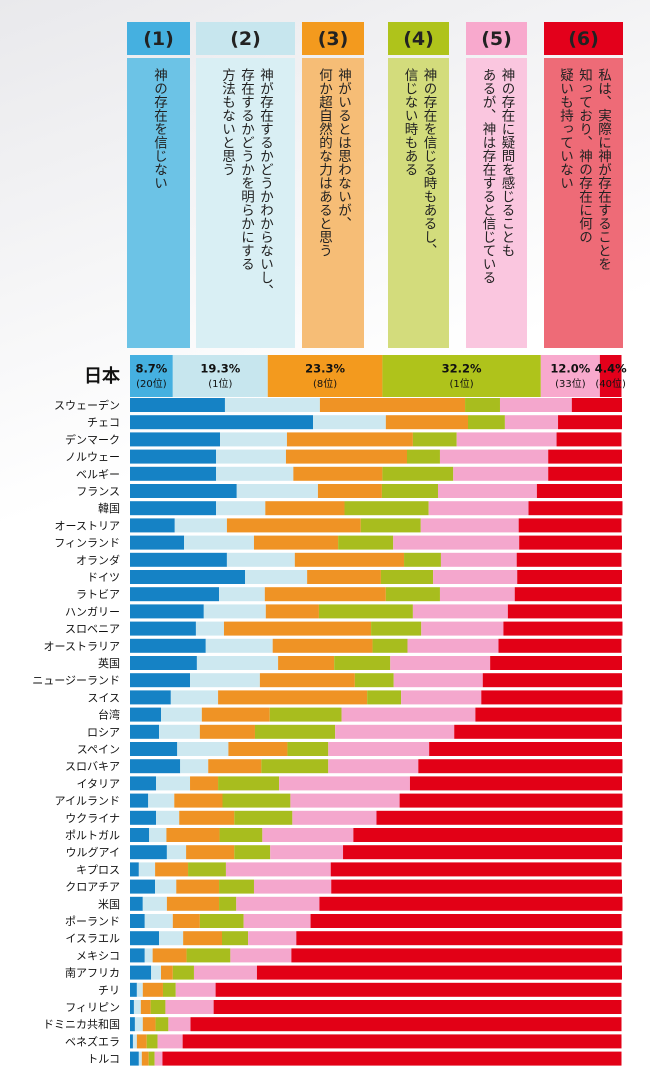  I want to click on header-number: (3), so click(333, 38).